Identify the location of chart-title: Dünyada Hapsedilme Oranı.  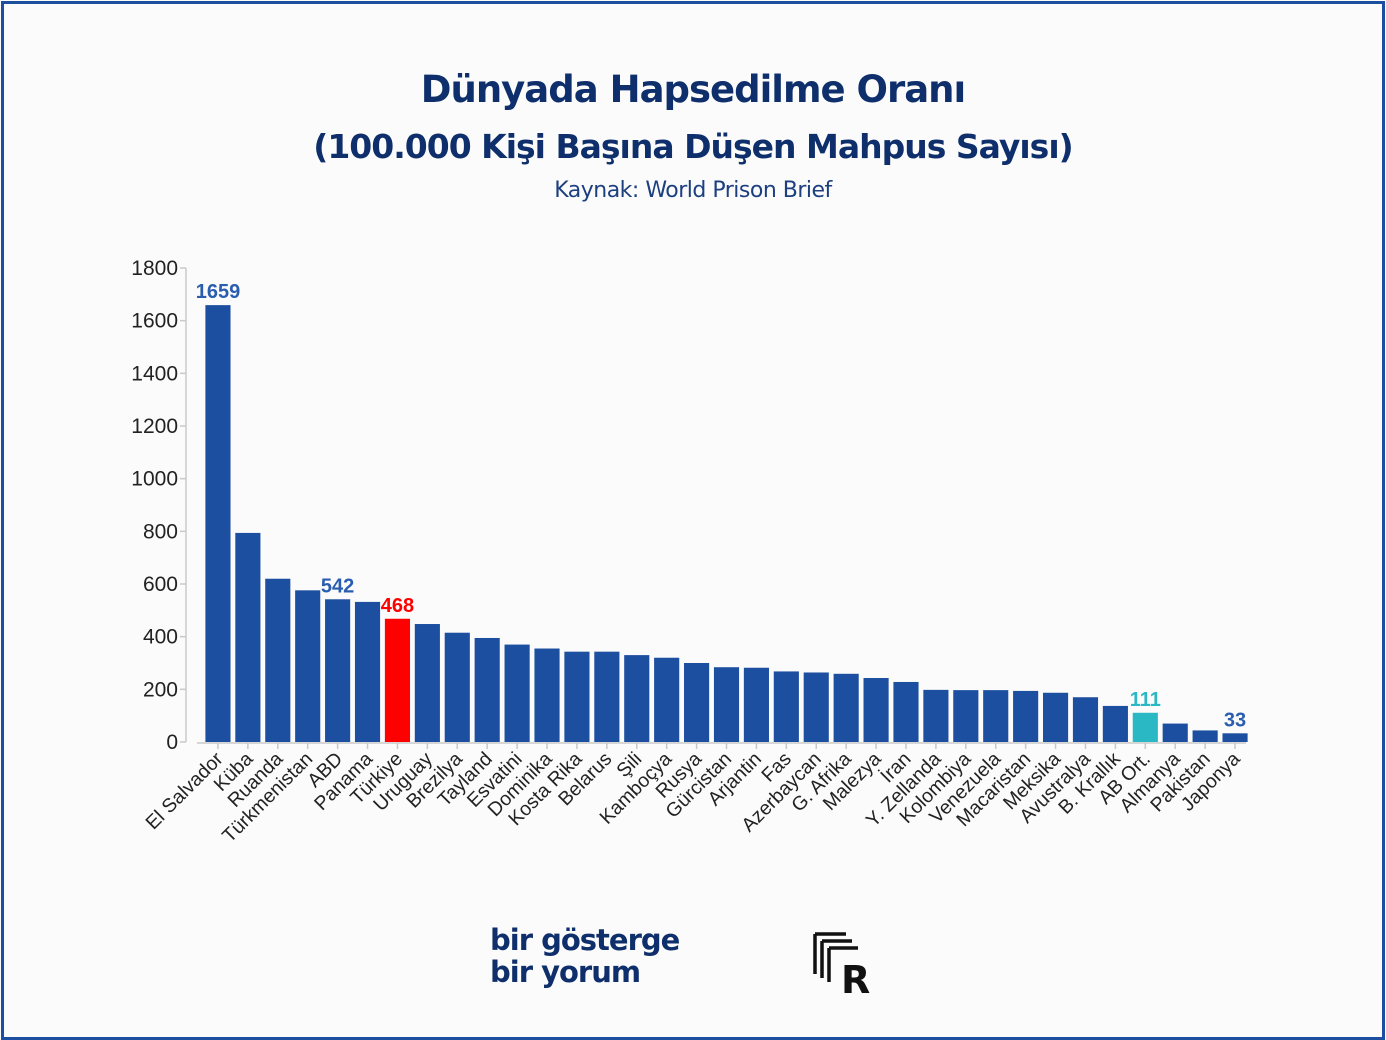
(693, 89).